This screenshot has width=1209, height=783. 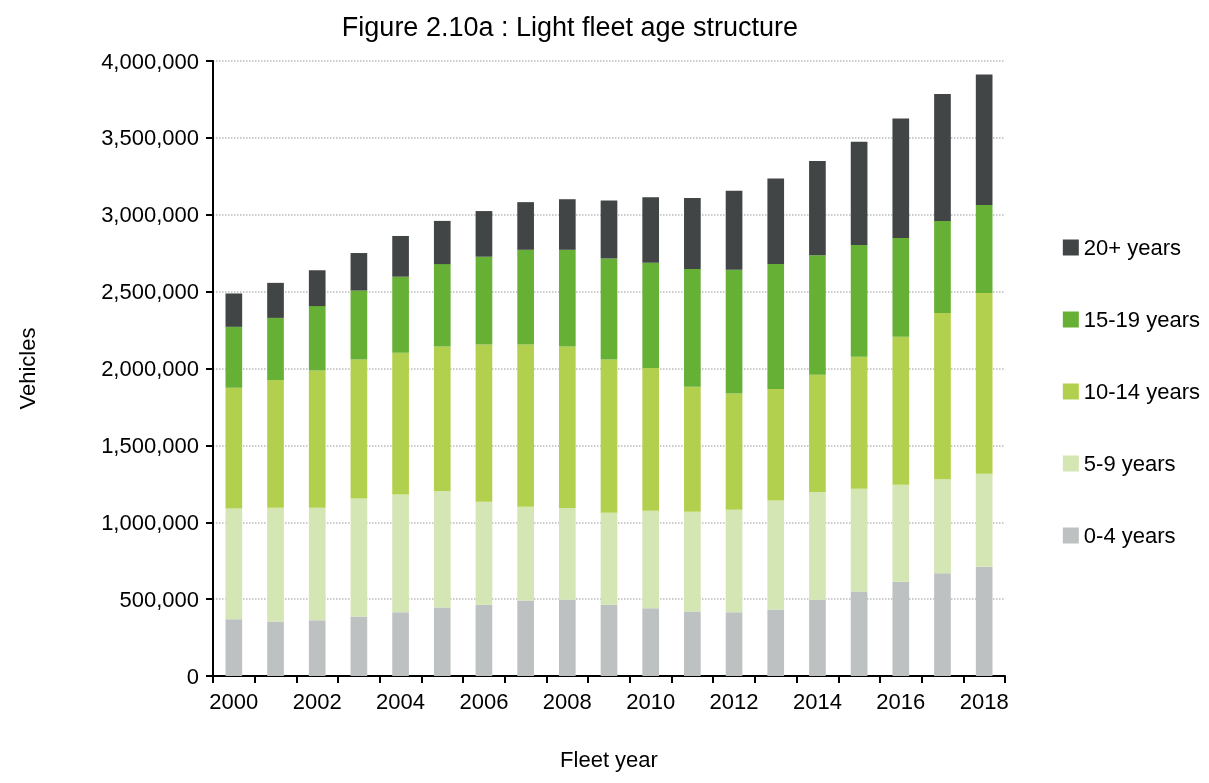 What do you see at coordinates (651, 701) in the screenshot?
I see `x-tick-label: 2010` at bounding box center [651, 701].